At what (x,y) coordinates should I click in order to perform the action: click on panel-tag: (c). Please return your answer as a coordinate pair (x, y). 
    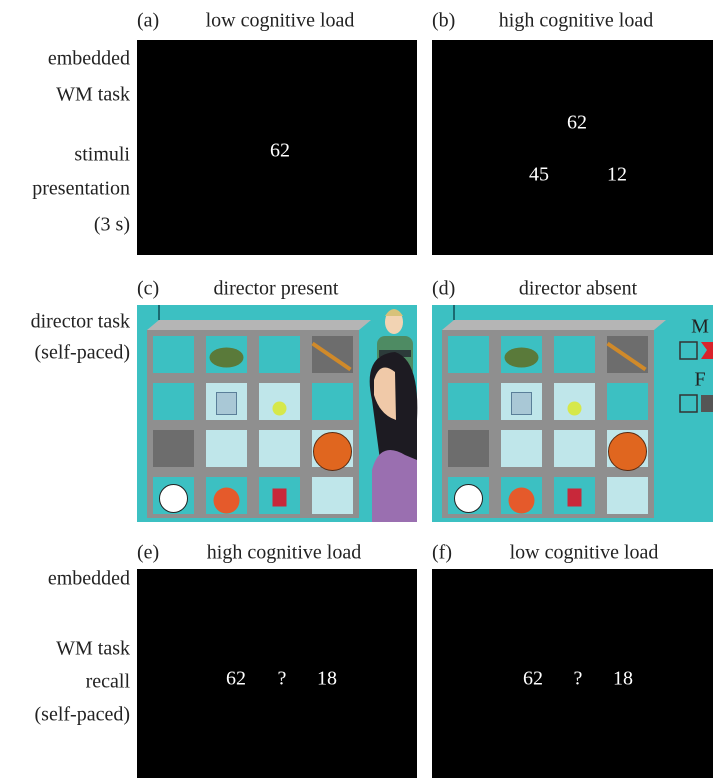
    Looking at the image, I should click on (148, 289).